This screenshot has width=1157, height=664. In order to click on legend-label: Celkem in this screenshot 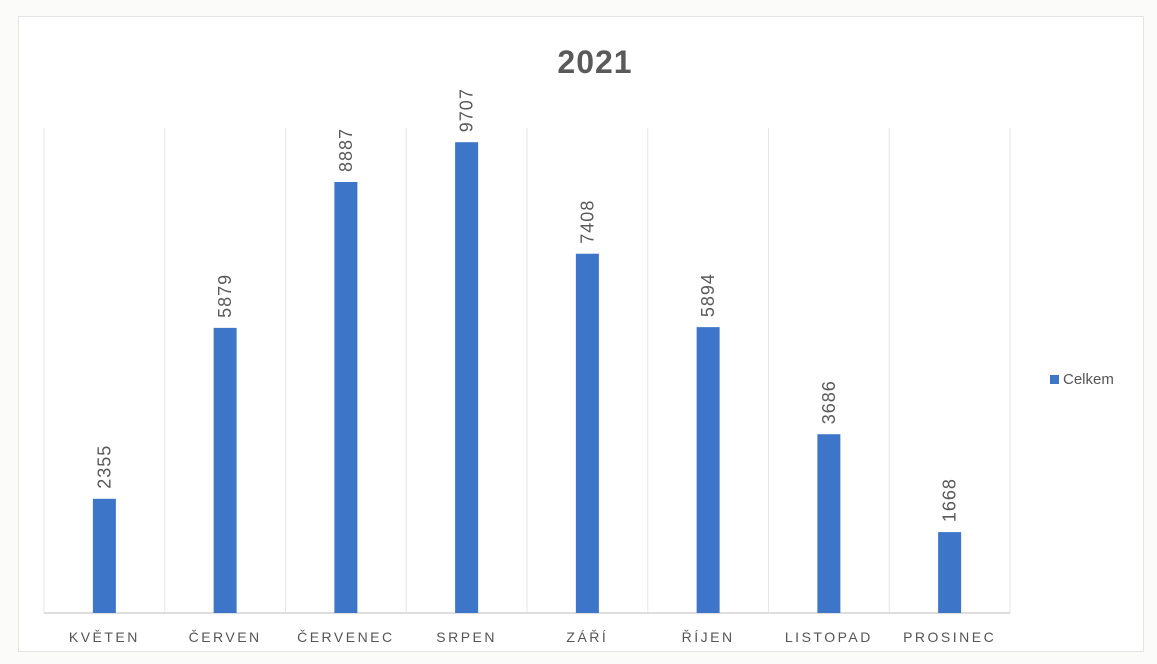, I will do `click(1088, 379)`.